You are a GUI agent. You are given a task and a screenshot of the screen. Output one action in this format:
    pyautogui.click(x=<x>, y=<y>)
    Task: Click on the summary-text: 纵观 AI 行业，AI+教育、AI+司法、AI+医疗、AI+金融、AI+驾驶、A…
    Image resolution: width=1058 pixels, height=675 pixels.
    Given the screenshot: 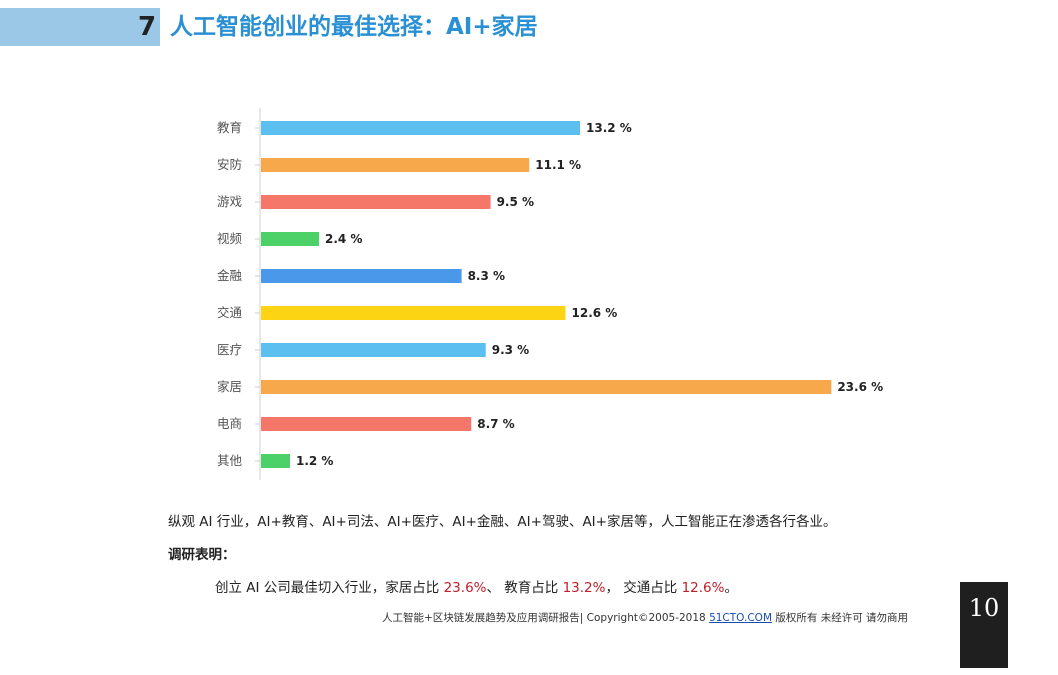 What is the action you would take?
    pyautogui.click(x=502, y=522)
    